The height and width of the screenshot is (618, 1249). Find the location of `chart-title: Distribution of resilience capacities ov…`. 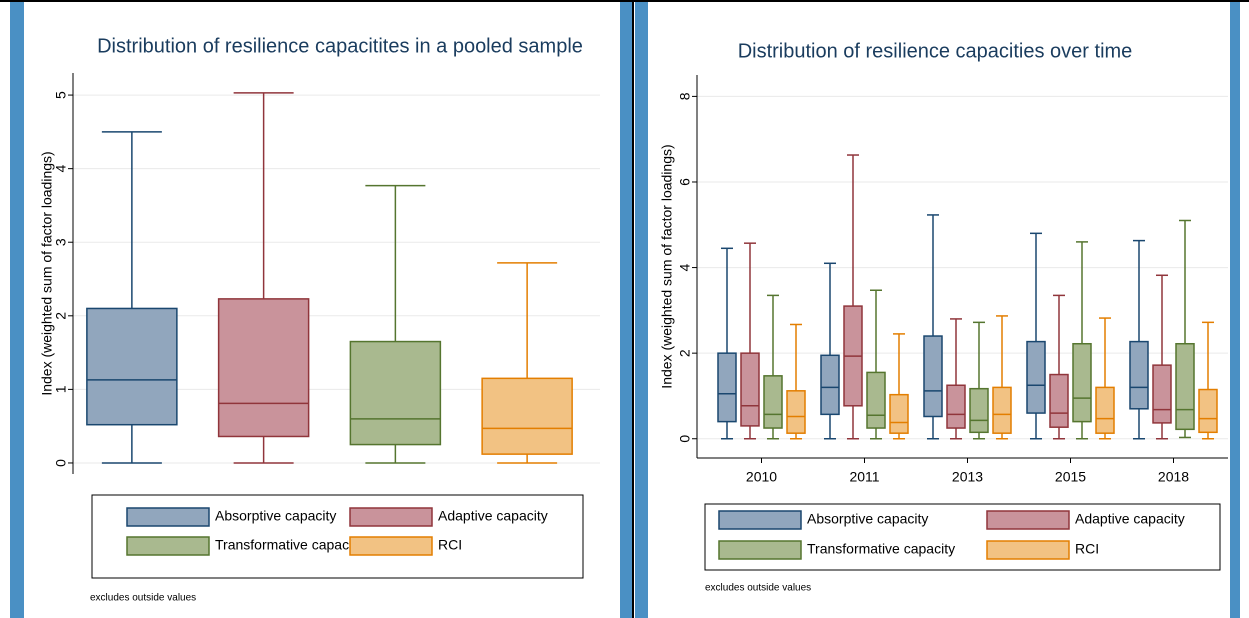

chart-title: Distribution of resilience capacities ov… is located at coordinates (935, 51).